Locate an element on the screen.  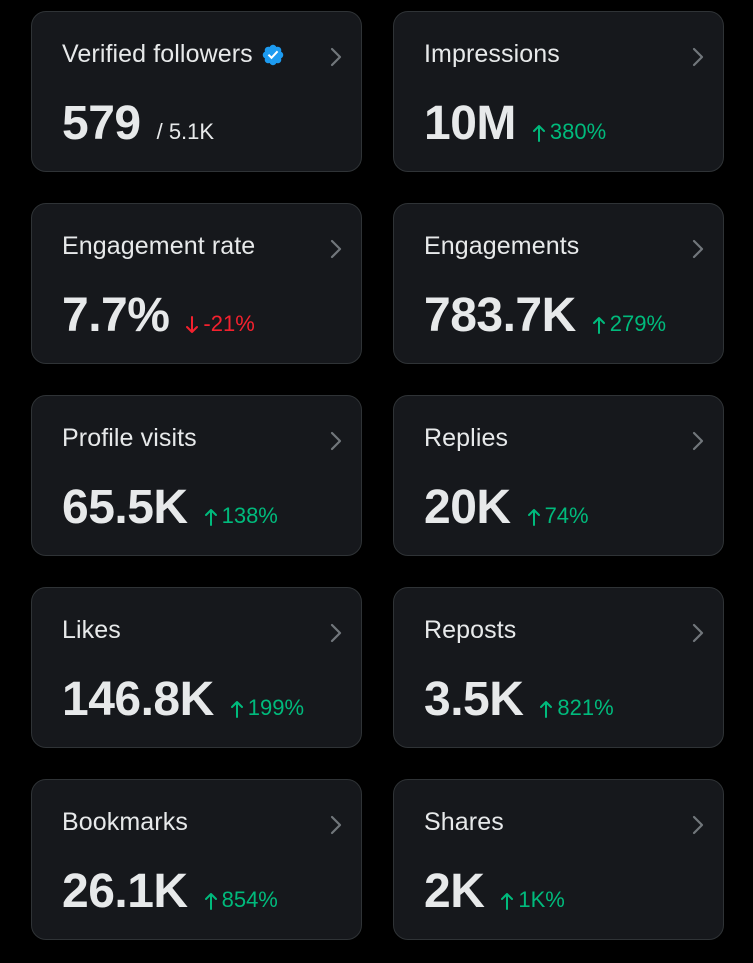
card-delta: 1K% is located at coordinates (532, 900).